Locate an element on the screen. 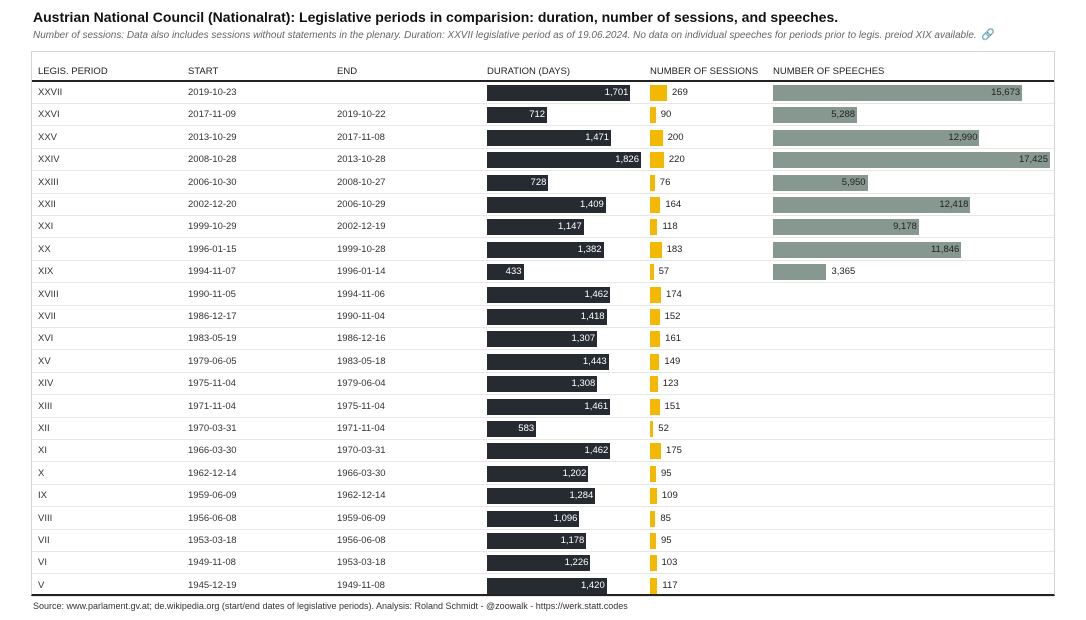  sessions-label: 200 is located at coordinates (675, 137).